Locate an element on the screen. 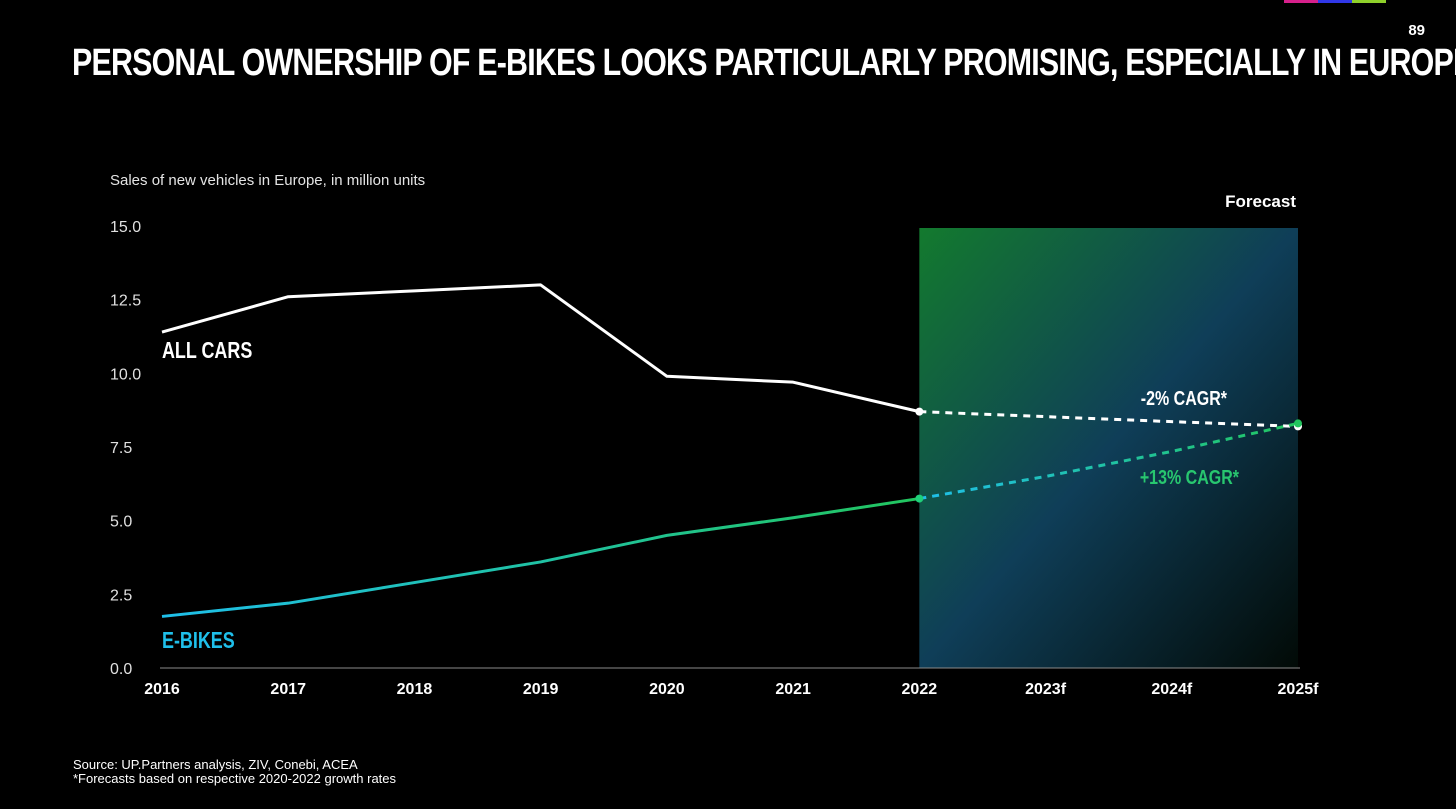 The height and width of the screenshot is (809, 1456). x-tick-label: 2017 is located at coordinates (288, 689).